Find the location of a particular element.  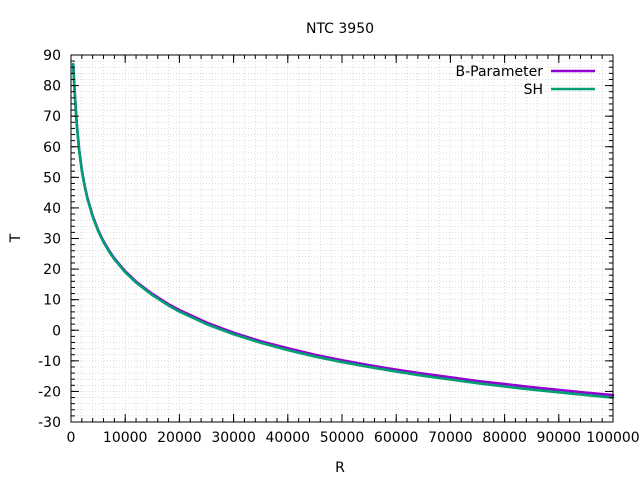

y-tick-label: -20 is located at coordinates (49, 392).